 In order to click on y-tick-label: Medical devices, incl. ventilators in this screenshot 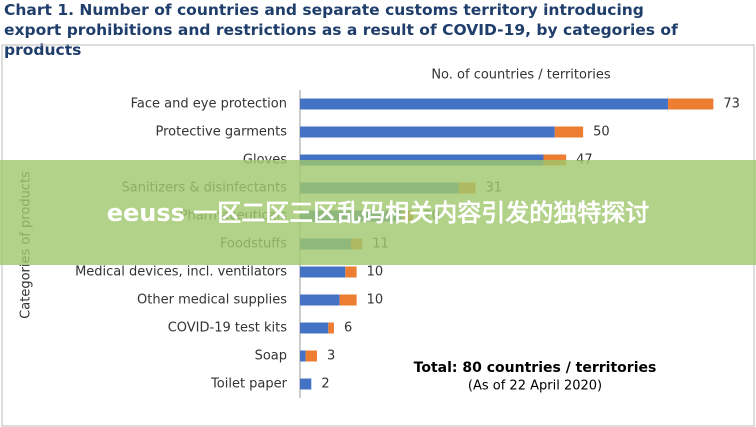, I will do `click(181, 272)`.